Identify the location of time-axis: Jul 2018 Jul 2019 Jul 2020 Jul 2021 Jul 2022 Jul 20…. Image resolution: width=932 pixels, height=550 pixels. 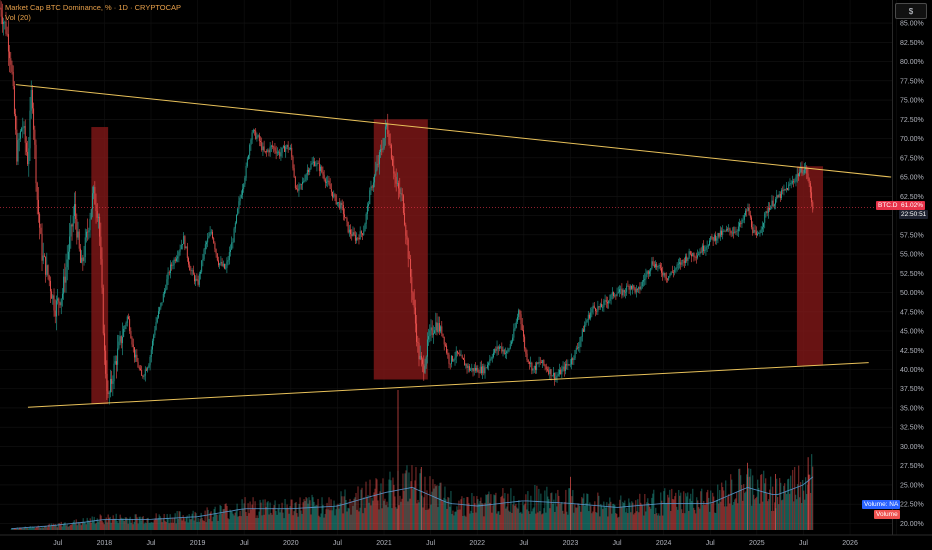
(466, 540).